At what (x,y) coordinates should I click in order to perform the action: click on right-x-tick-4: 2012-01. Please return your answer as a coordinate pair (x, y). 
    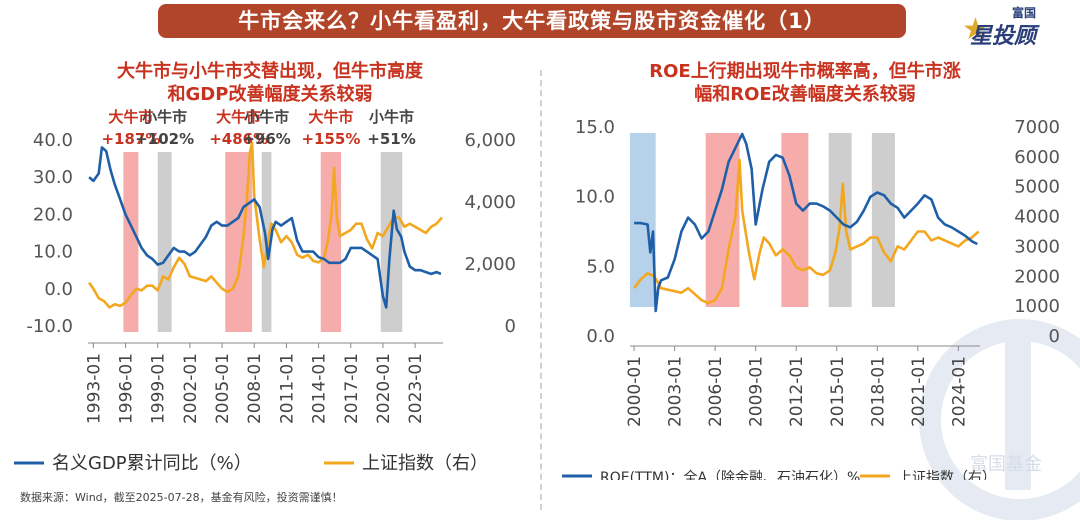
    Looking at the image, I should click on (797, 391).